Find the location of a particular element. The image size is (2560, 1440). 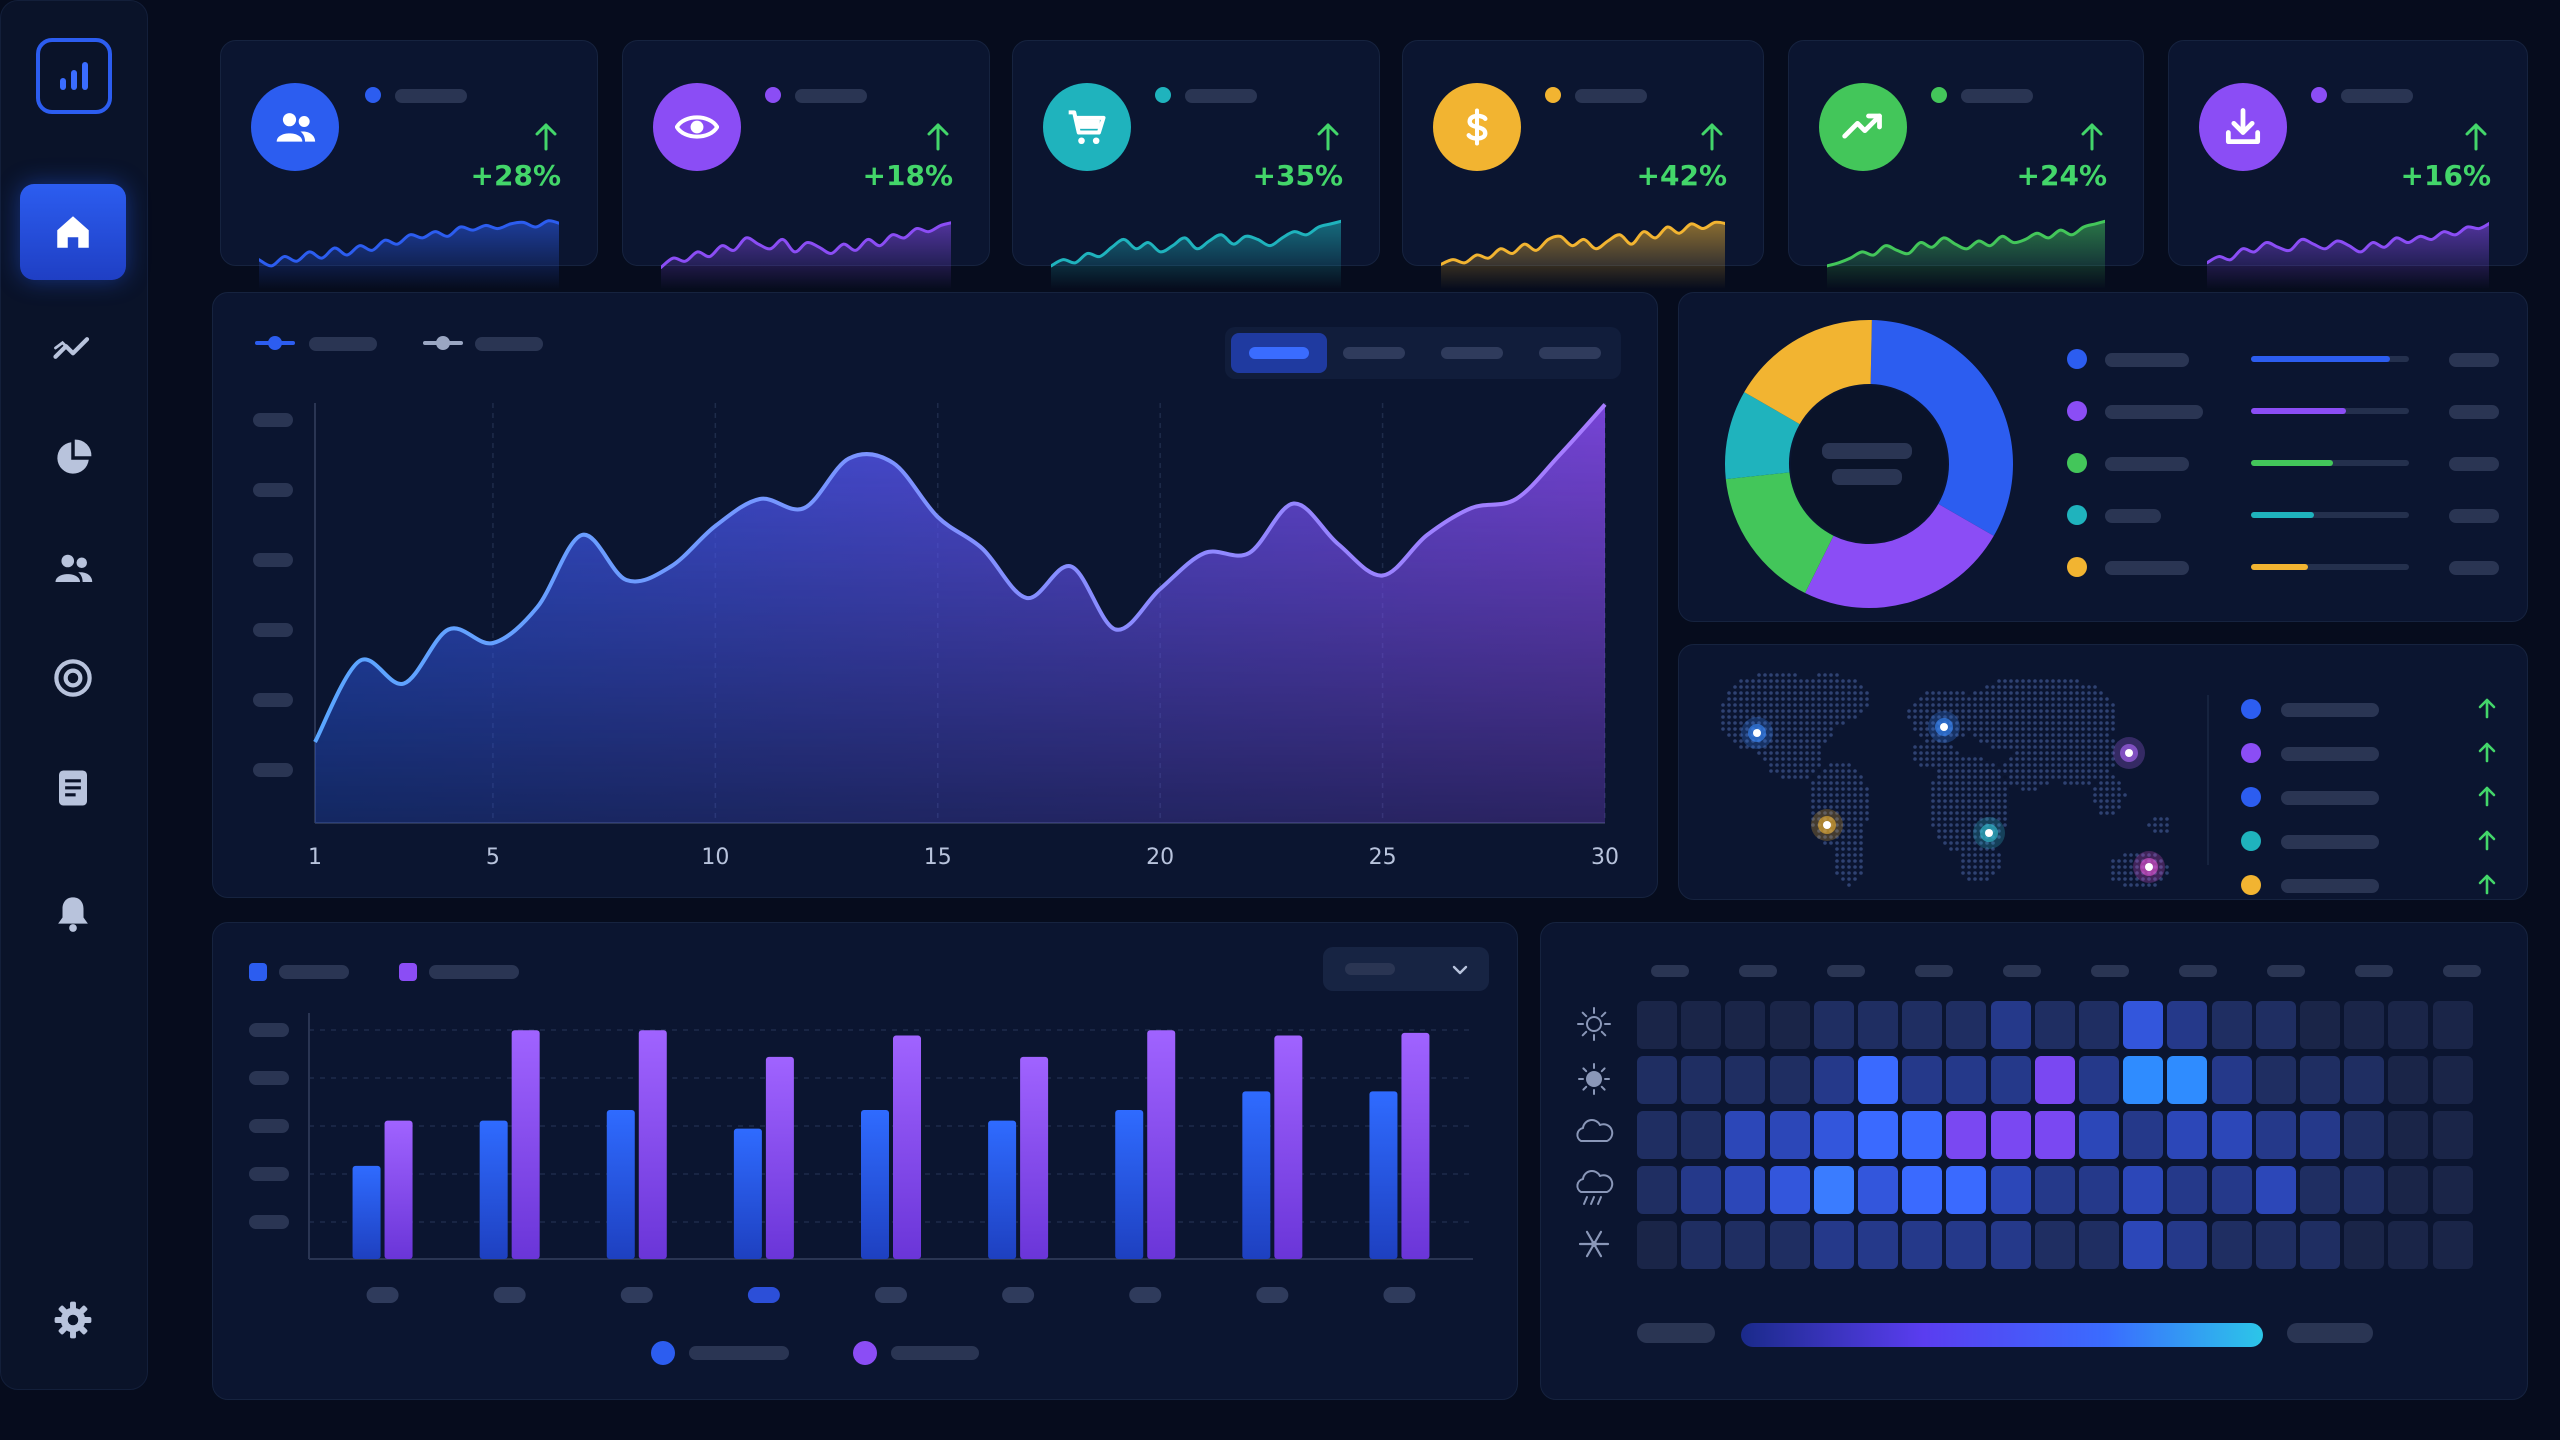

sidebar-item-home is located at coordinates (73, 232).